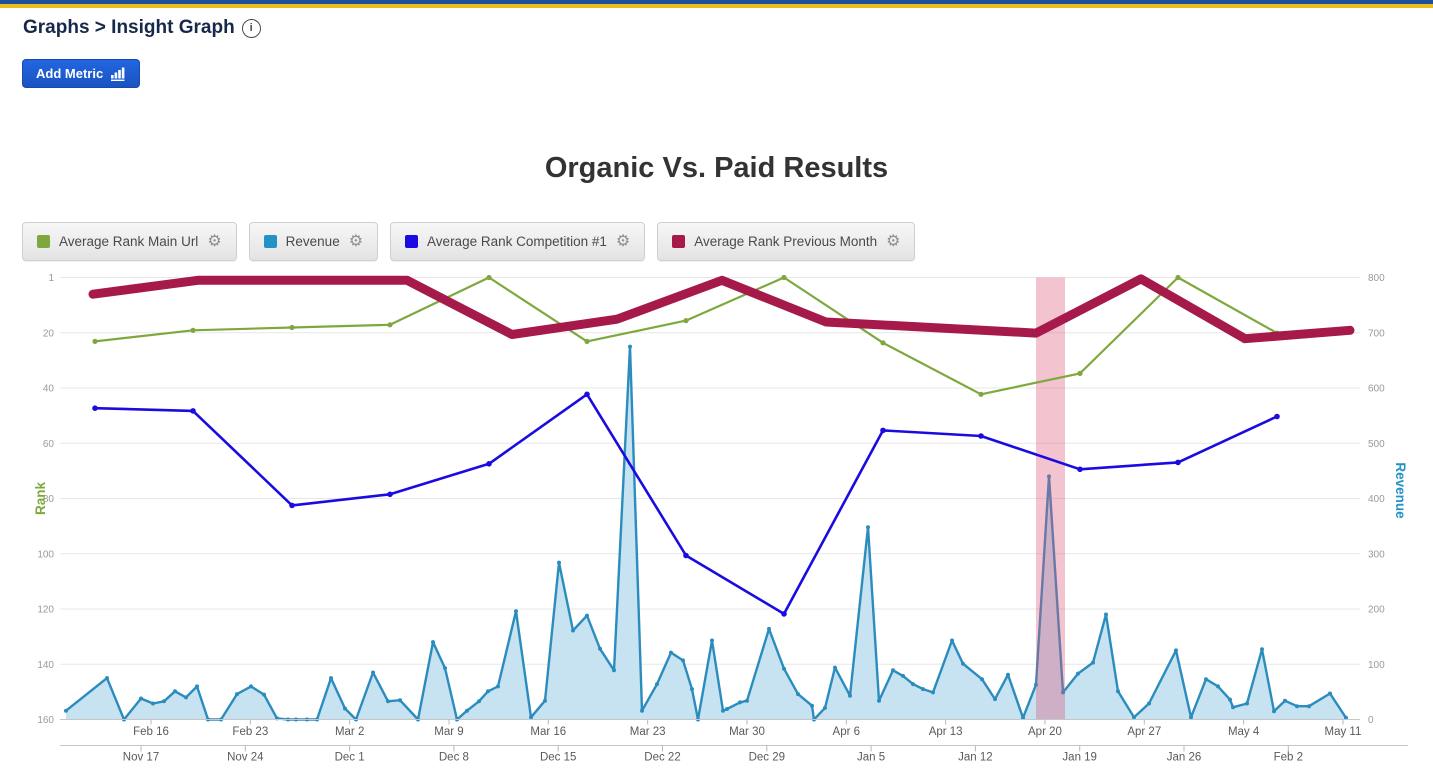  What do you see at coordinates (129, 27) in the screenshot?
I see `breadcrumb-text: Graphs > Insight Graph` at bounding box center [129, 27].